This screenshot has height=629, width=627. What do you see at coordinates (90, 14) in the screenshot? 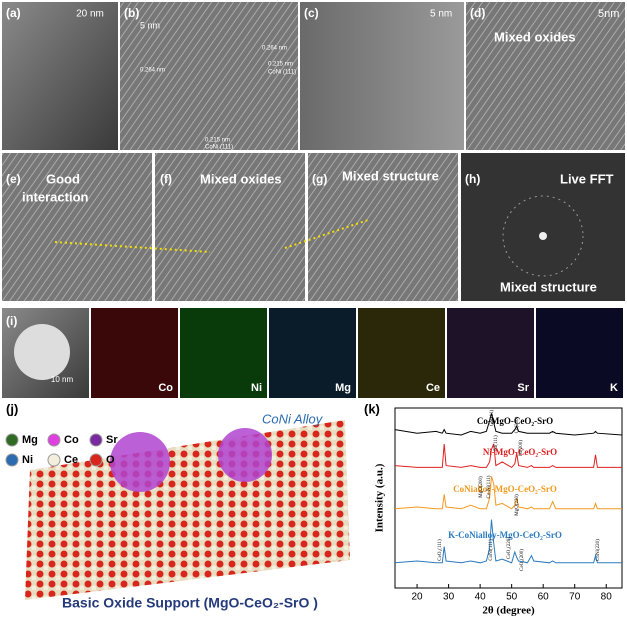
I see `scale-bar: 20 nm` at bounding box center [90, 14].